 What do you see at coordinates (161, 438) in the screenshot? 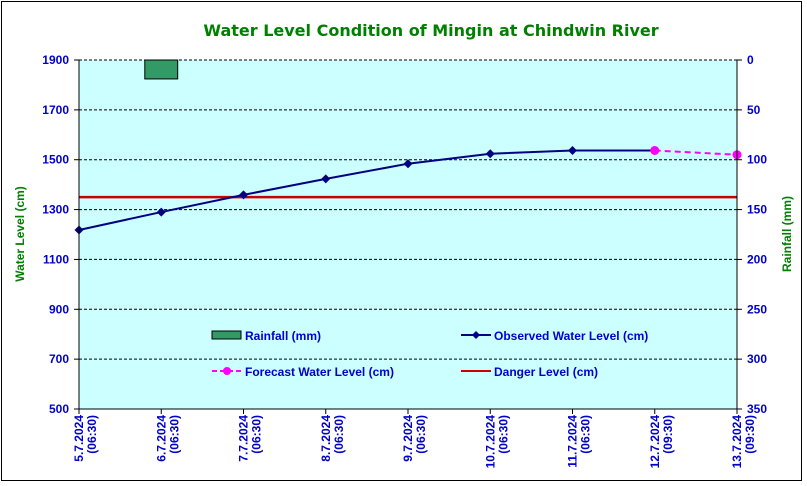
I see `x-tick-date: 6.7.2024` at bounding box center [161, 438].